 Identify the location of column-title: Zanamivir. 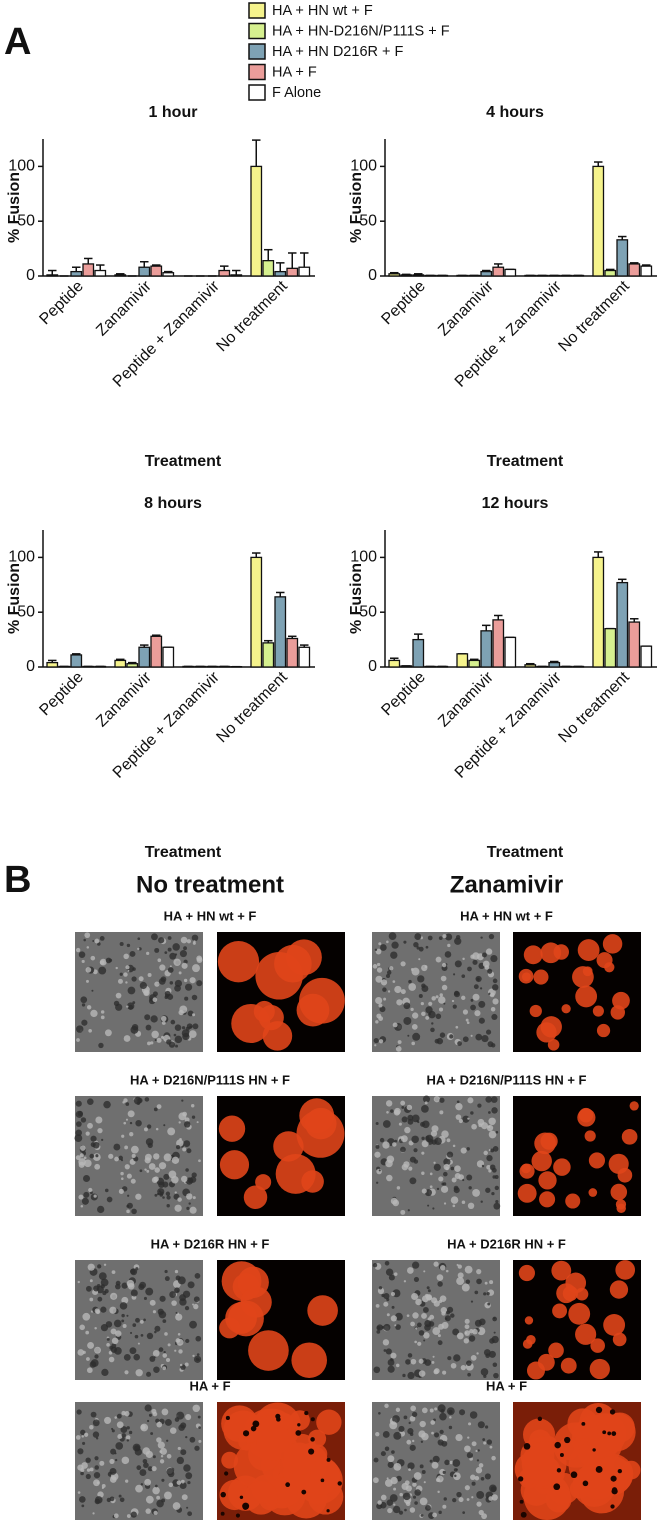
(506, 884).